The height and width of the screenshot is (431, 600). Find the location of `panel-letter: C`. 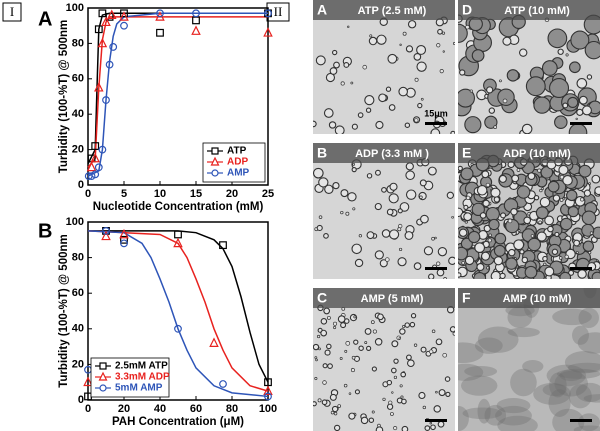

panel-letter: C is located at coordinates (322, 298).